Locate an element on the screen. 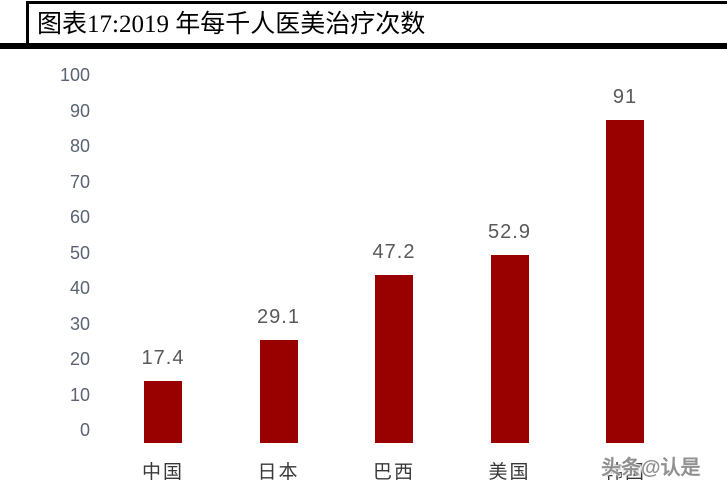 The image size is (727, 503). title-underline-rule is located at coordinates (363, 46).